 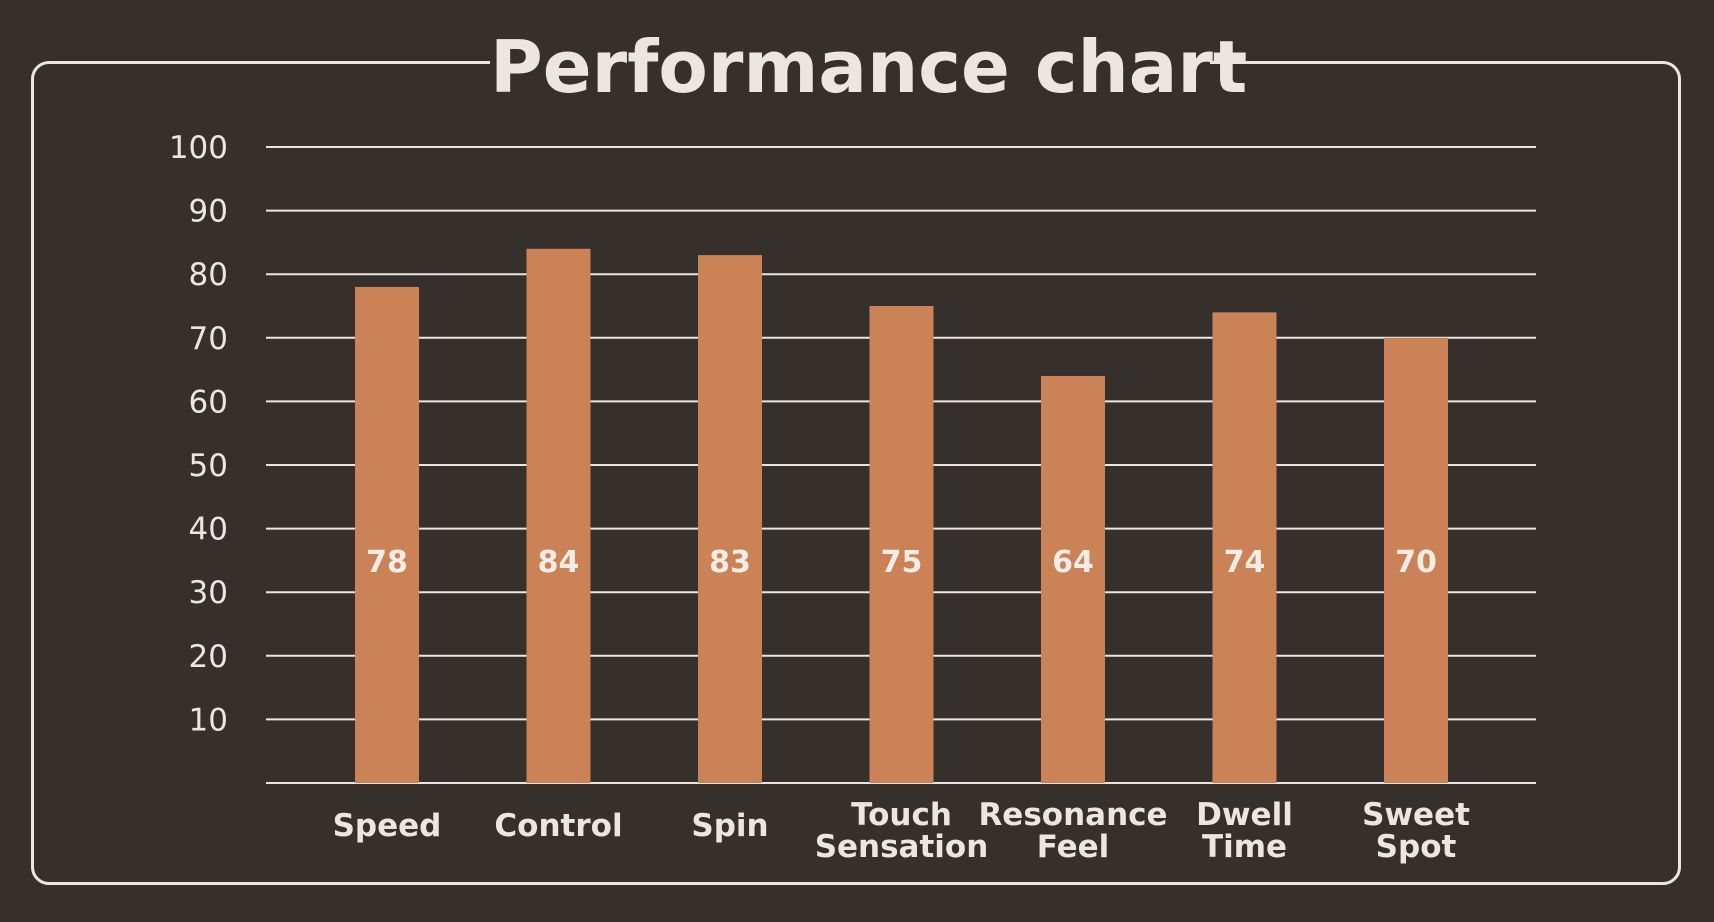 I want to click on x-category-label-5: Dwell Time, so click(x=1244, y=831).